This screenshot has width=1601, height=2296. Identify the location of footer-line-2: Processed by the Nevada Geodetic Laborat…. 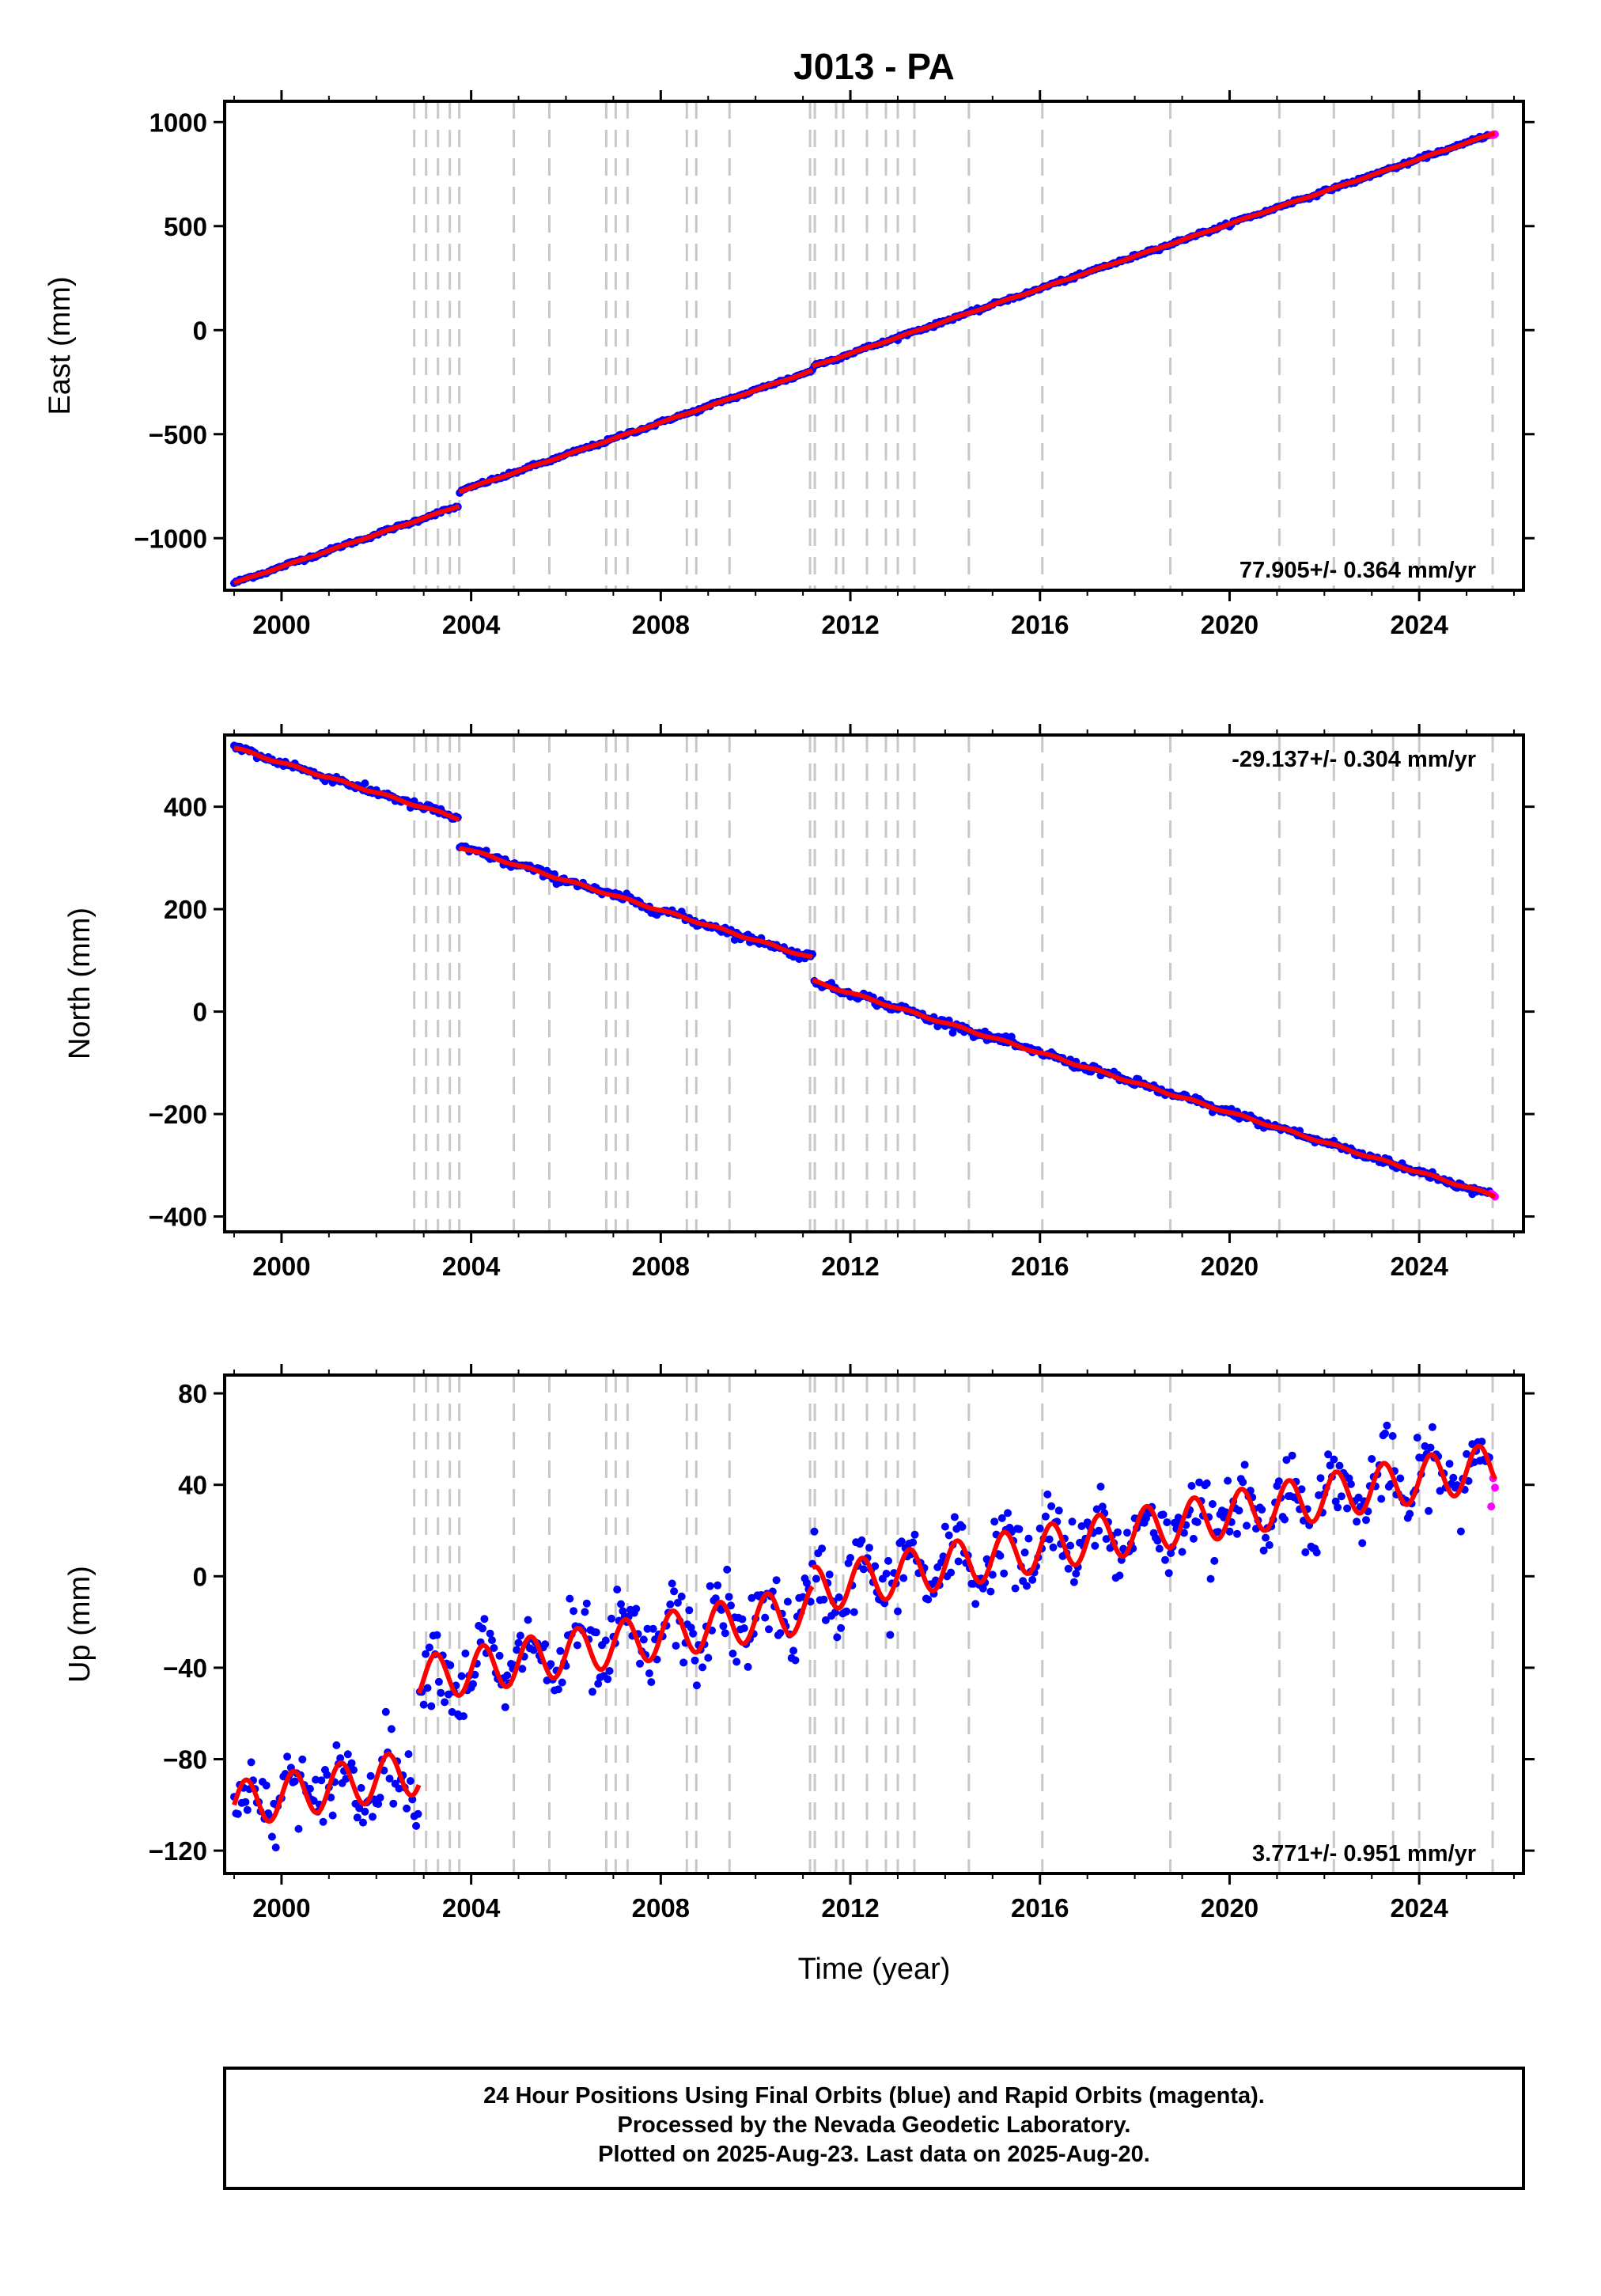
(875, 2125).